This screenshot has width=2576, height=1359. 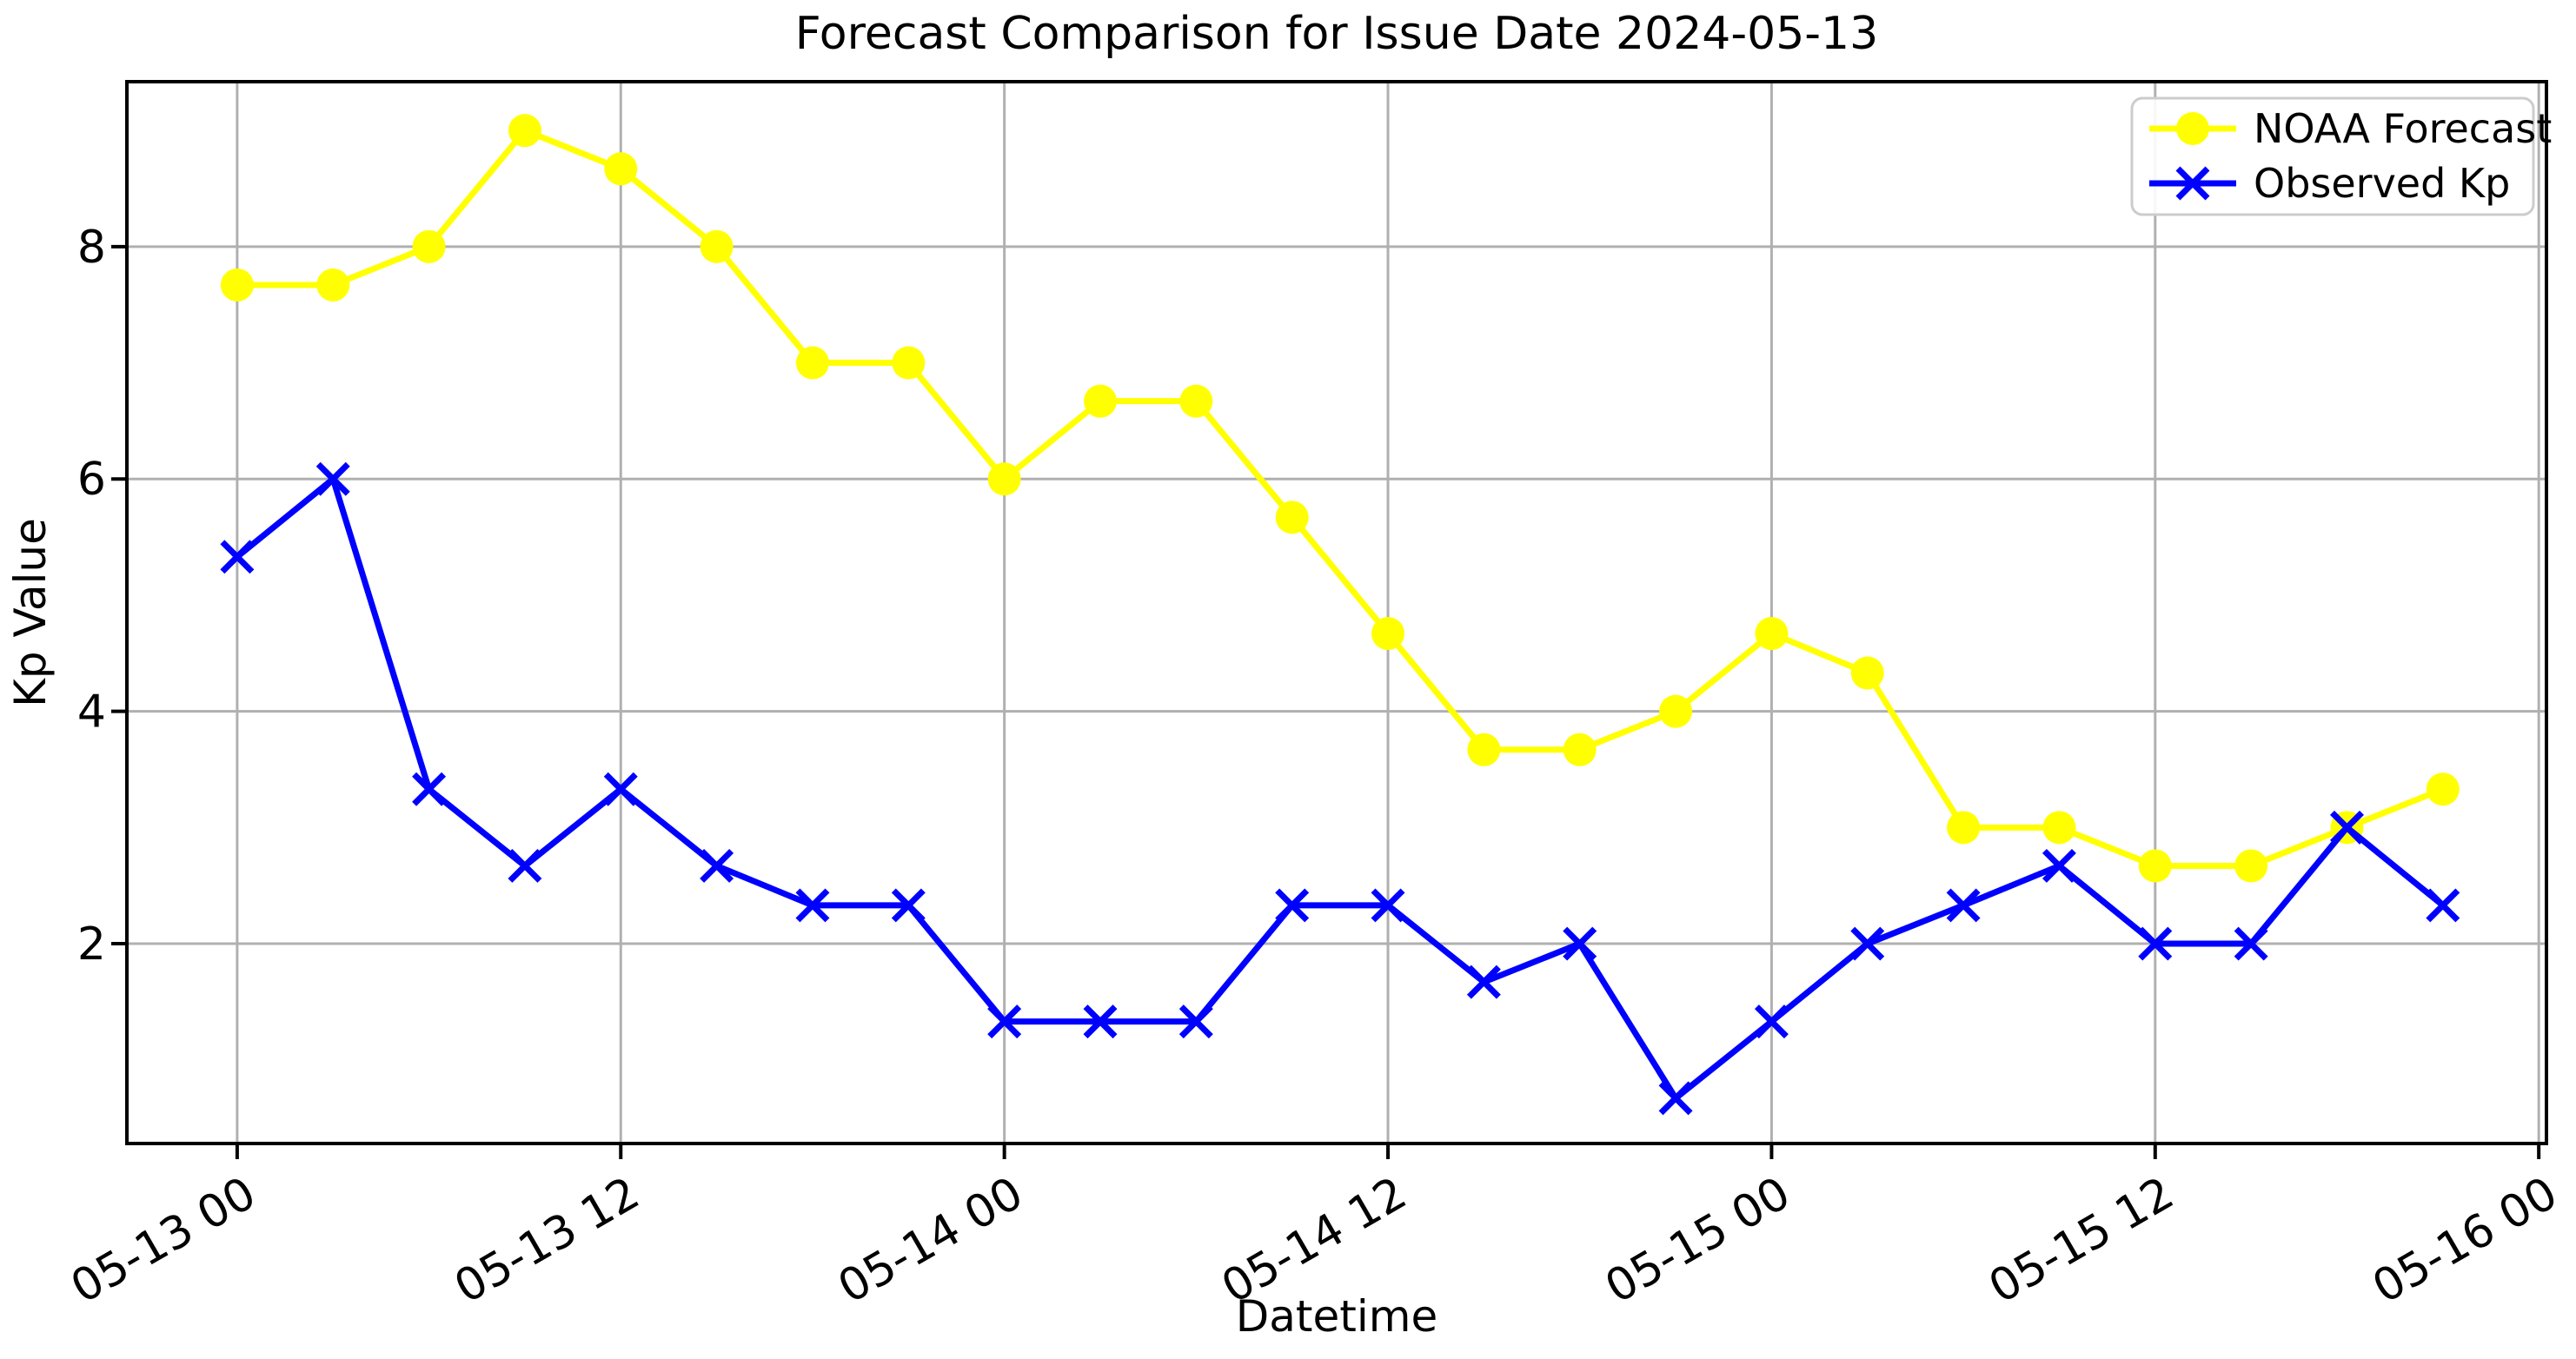 I want to click on x-tick-label: 05-15 12, so click(x=2081, y=1240).